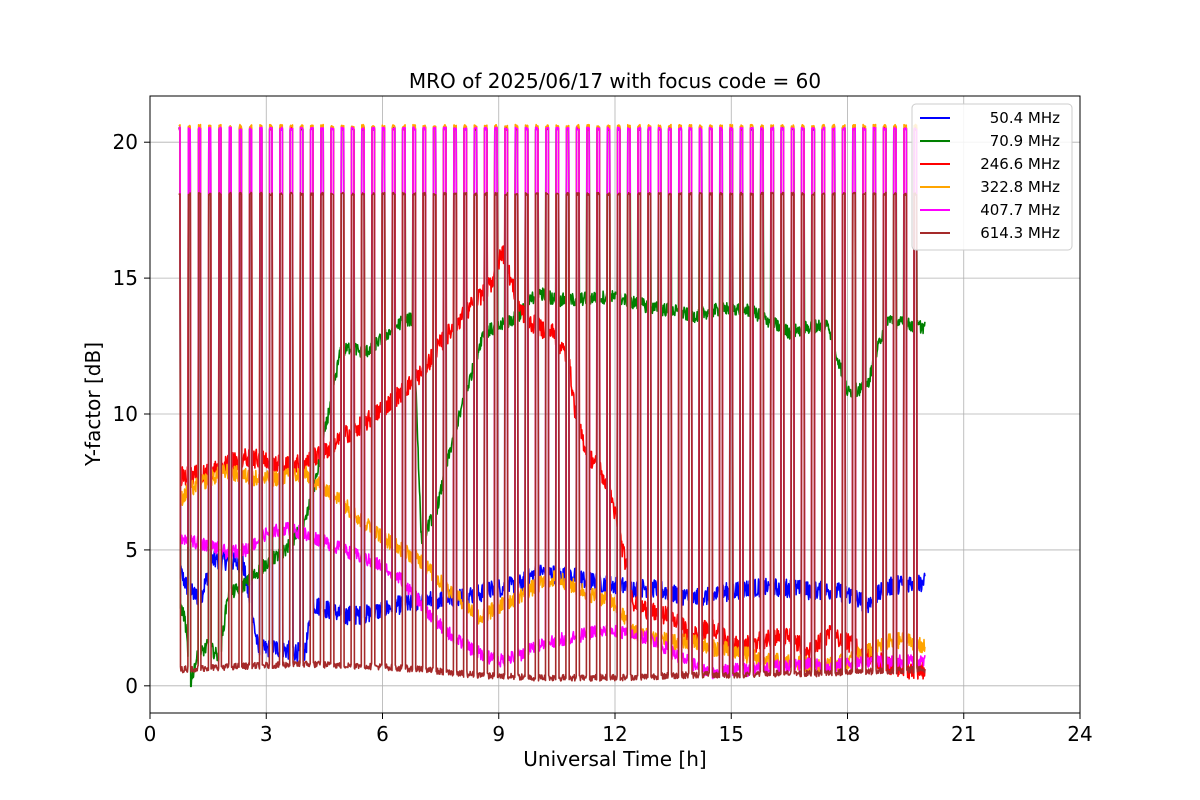 This screenshot has width=1200, height=800. I want to click on x-tick-label: 6, so click(382, 734).